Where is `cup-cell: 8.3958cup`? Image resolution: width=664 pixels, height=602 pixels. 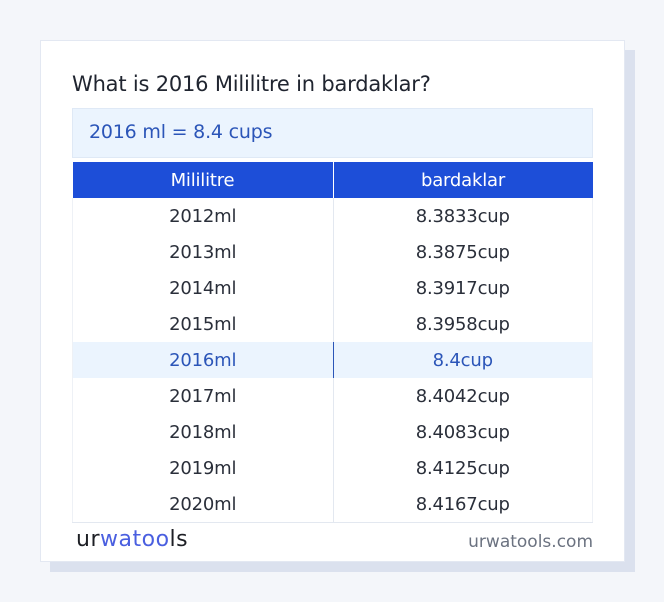
cup-cell: 8.3958cup is located at coordinates (463, 324).